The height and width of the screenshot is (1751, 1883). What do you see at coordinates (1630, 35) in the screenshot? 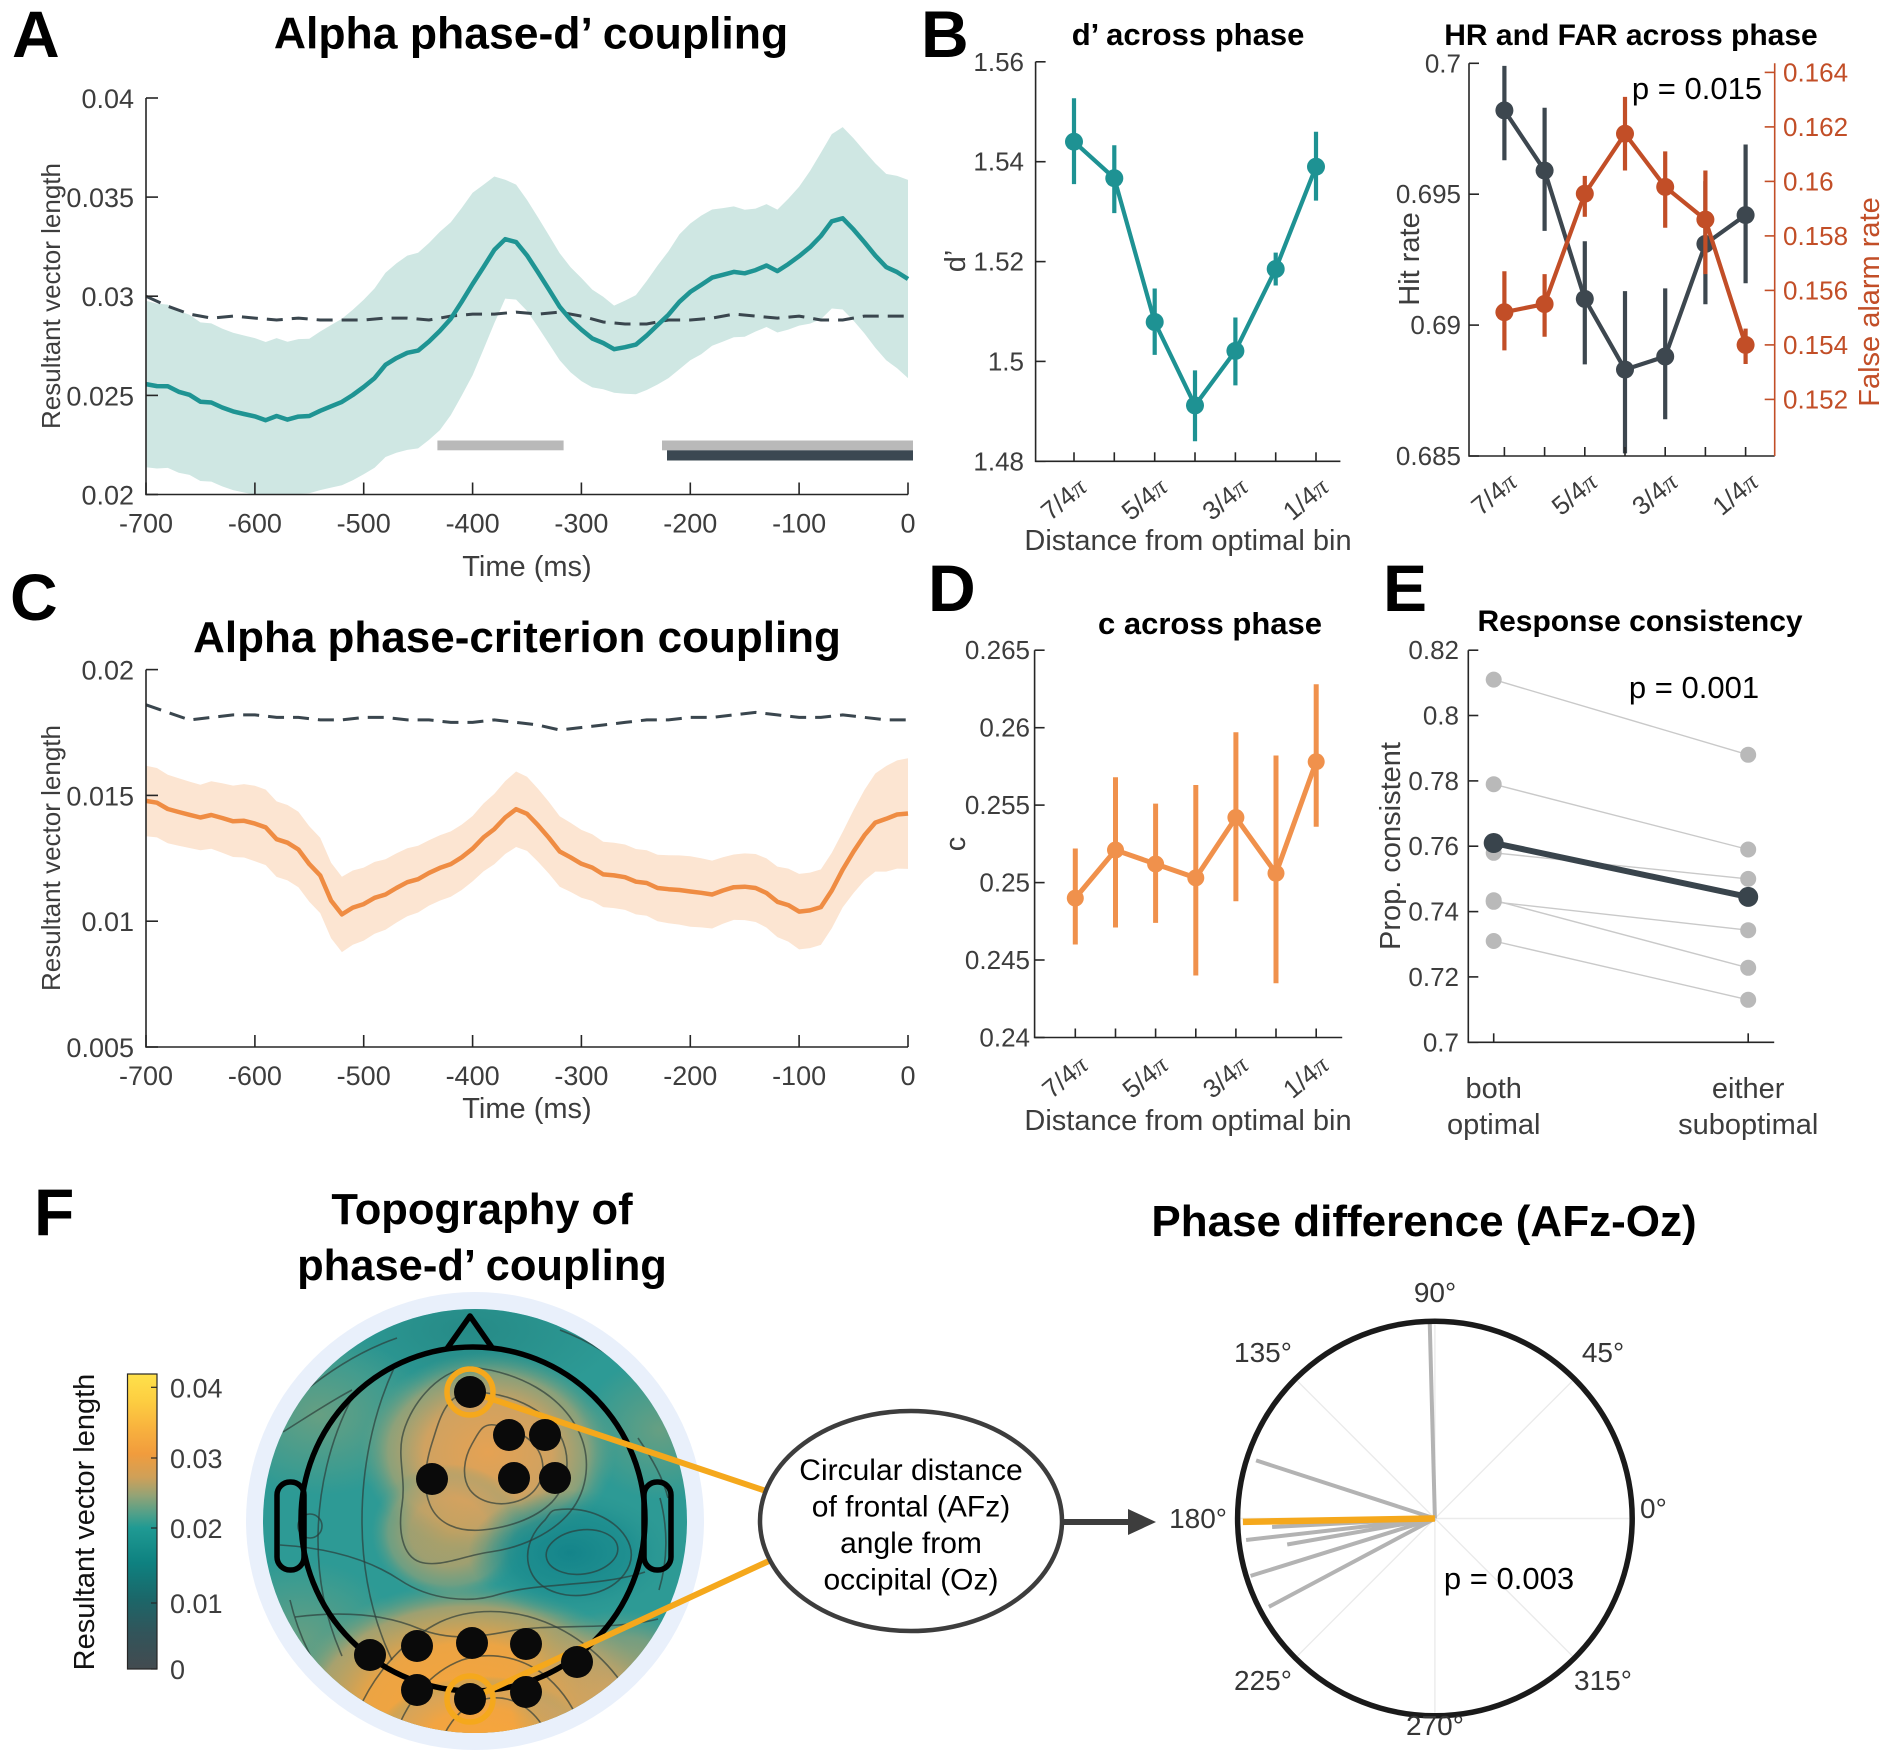
I see `svg-text: HR and FAR across phase` at bounding box center [1630, 35].